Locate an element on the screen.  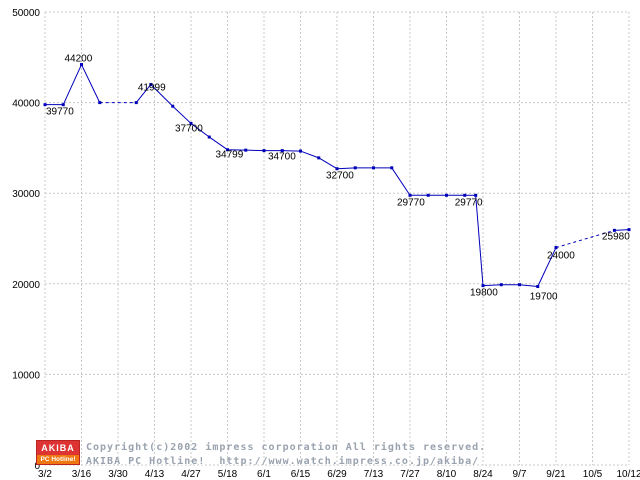
y-axis-tick-label: 30000 is located at coordinates (26, 194).